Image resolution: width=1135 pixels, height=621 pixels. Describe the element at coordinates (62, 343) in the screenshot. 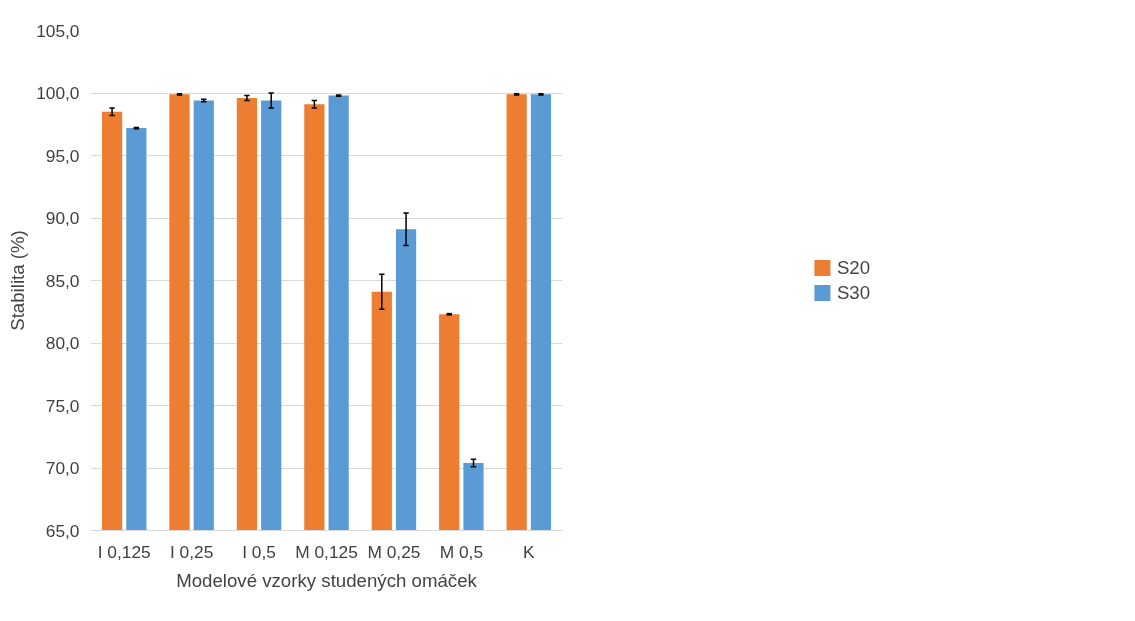

I see `y-tick-label: 80,0` at that location.